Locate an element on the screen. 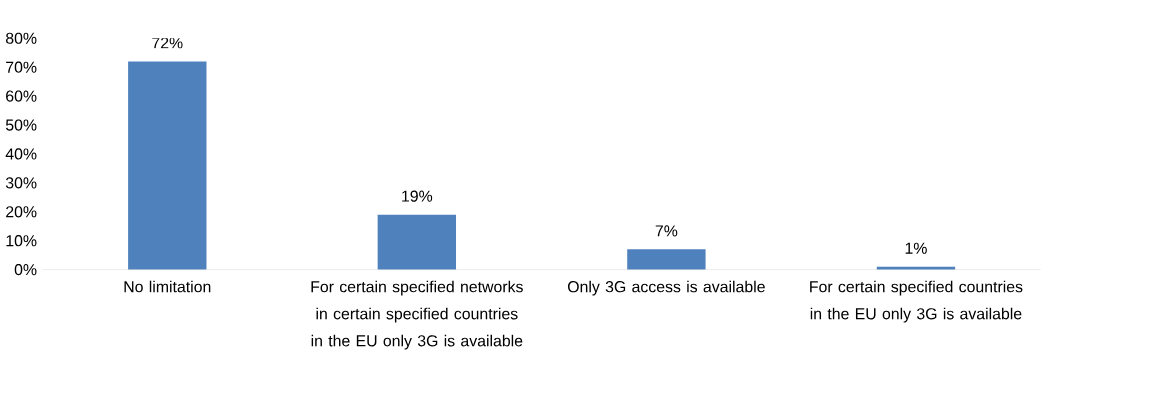 Image resolution: width=1173 pixels, height=399 pixels. y-tick-label: 30% is located at coordinates (21, 183).